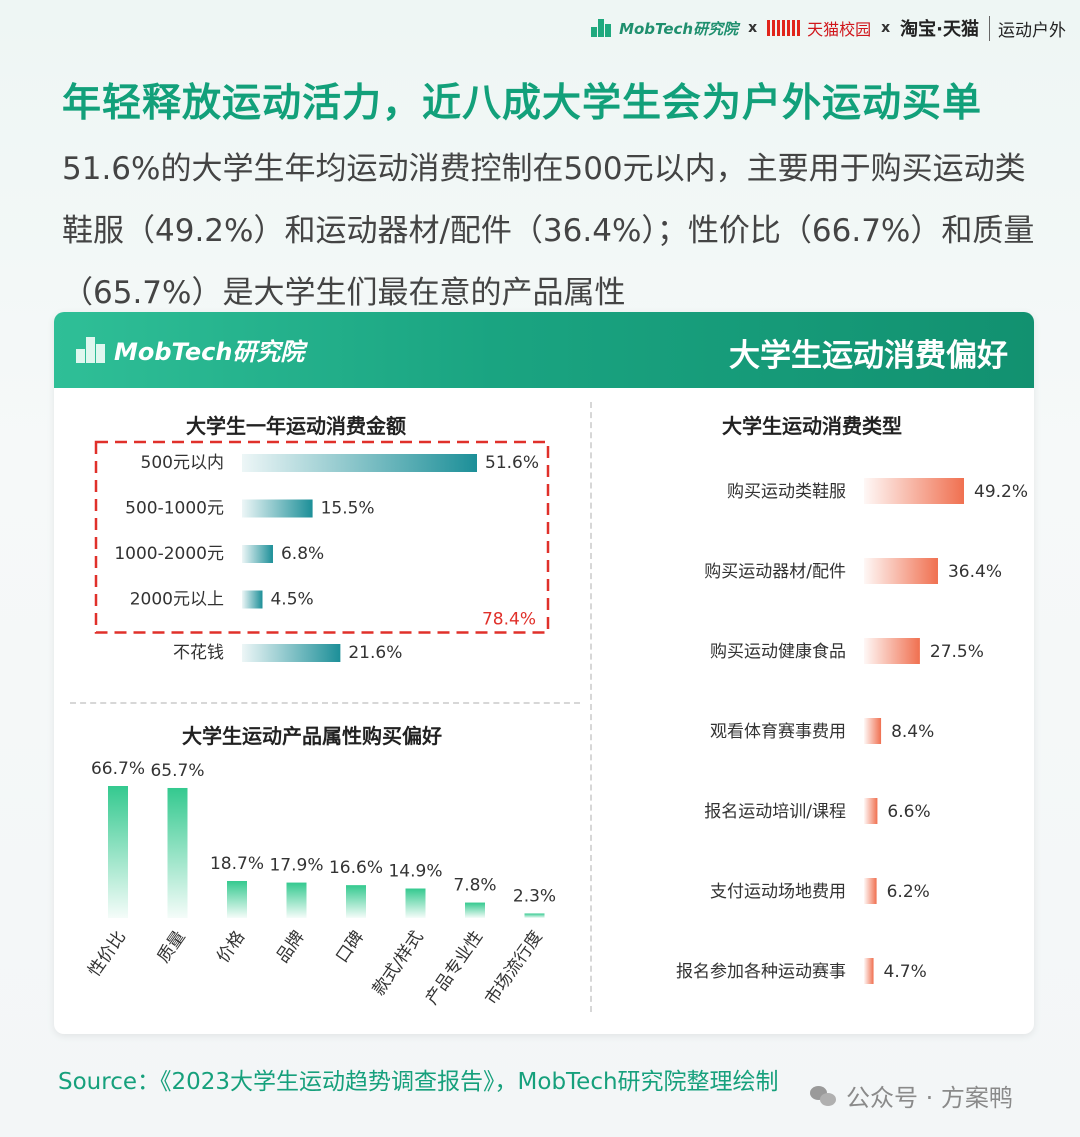  What do you see at coordinates (929, 1098) in the screenshot?
I see `watermark-text: 公众号 · 方案鸭` at bounding box center [929, 1098].